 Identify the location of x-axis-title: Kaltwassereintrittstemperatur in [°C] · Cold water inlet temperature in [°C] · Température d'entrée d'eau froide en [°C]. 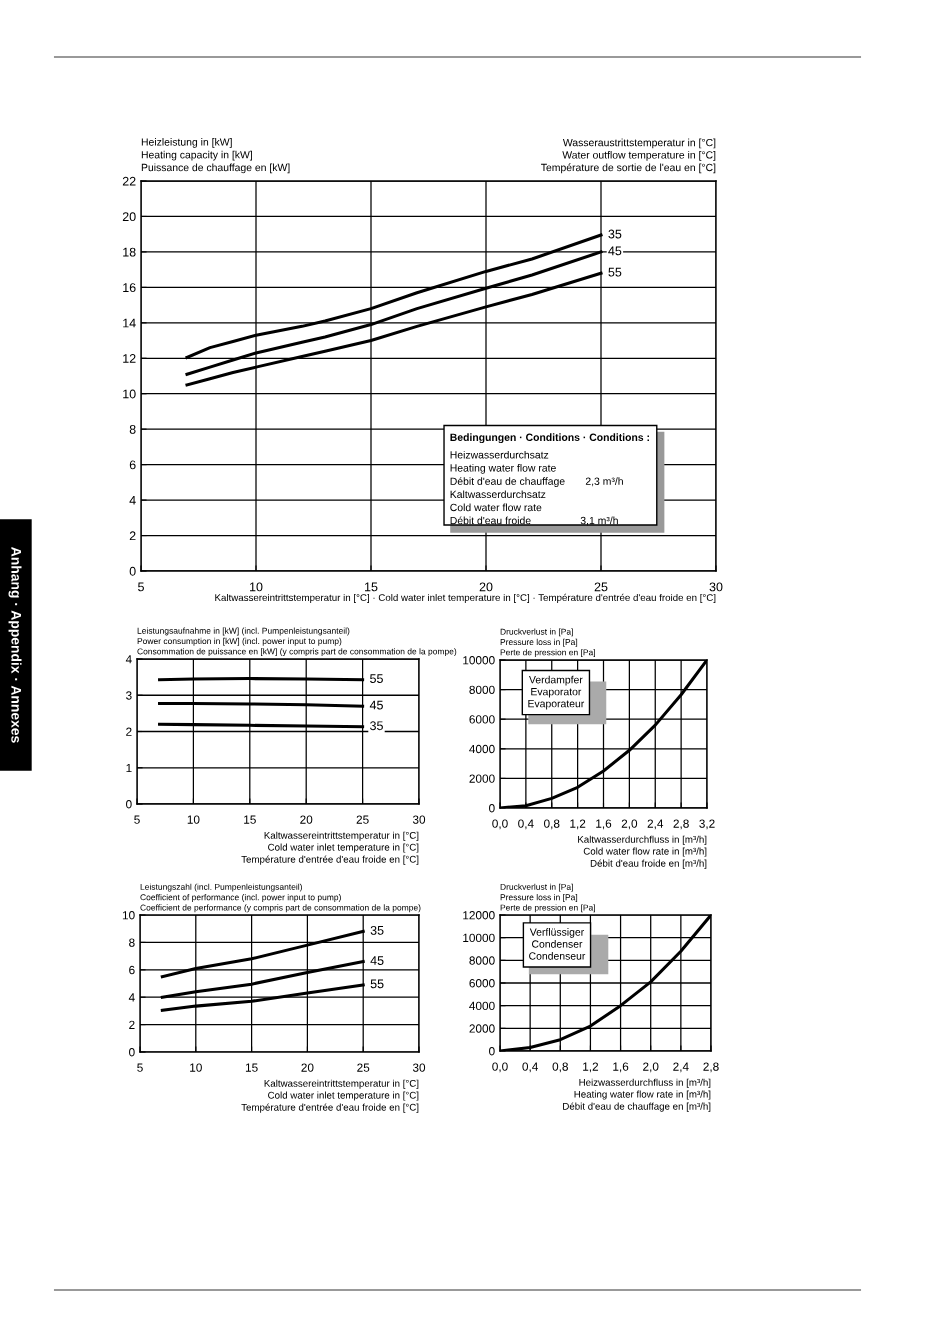
(465, 598).